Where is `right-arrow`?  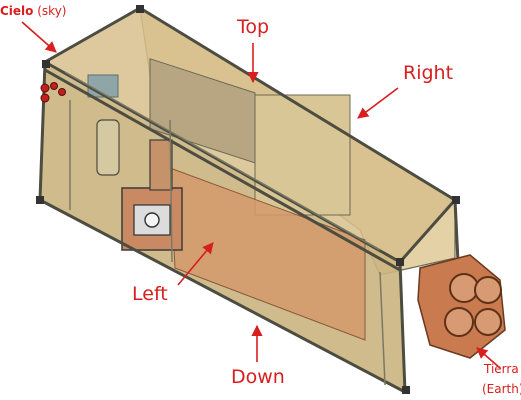 right-arrow is located at coordinates (378, 103).